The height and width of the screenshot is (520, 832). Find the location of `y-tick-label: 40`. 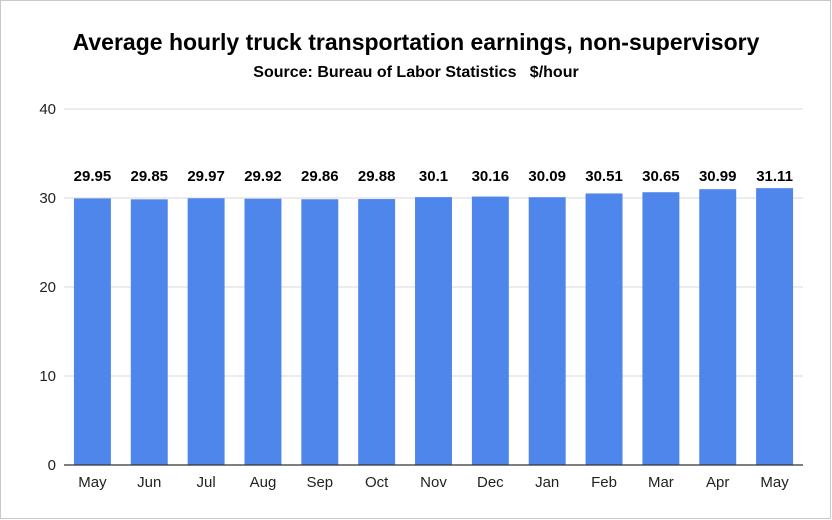

y-tick-label: 40 is located at coordinates (47, 109).